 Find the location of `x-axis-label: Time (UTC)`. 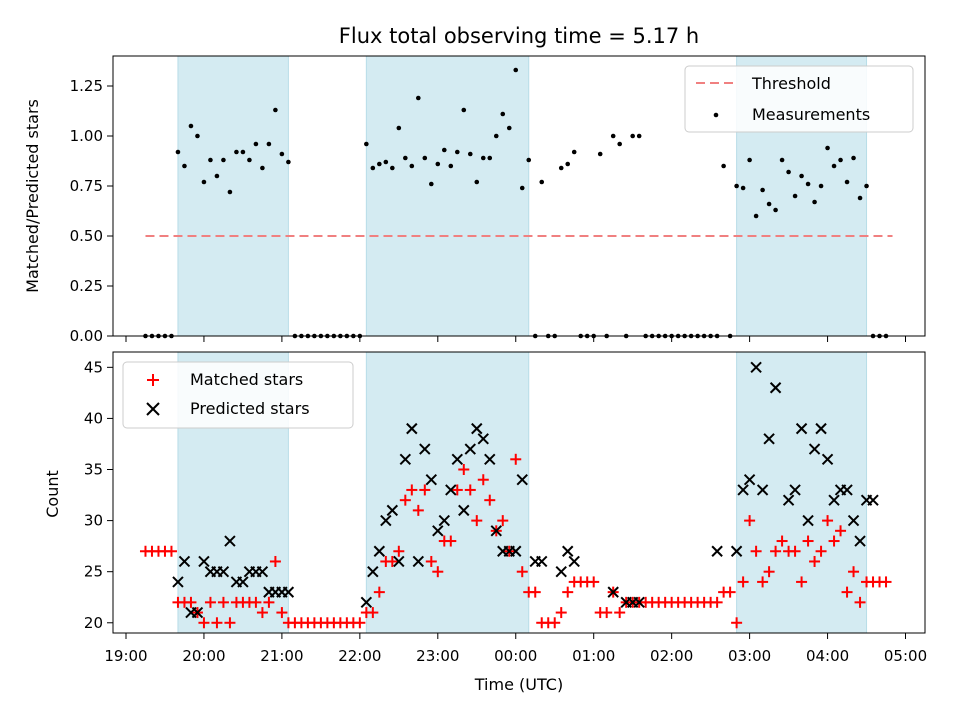

x-axis-label: Time (UTC) is located at coordinates (518, 684).